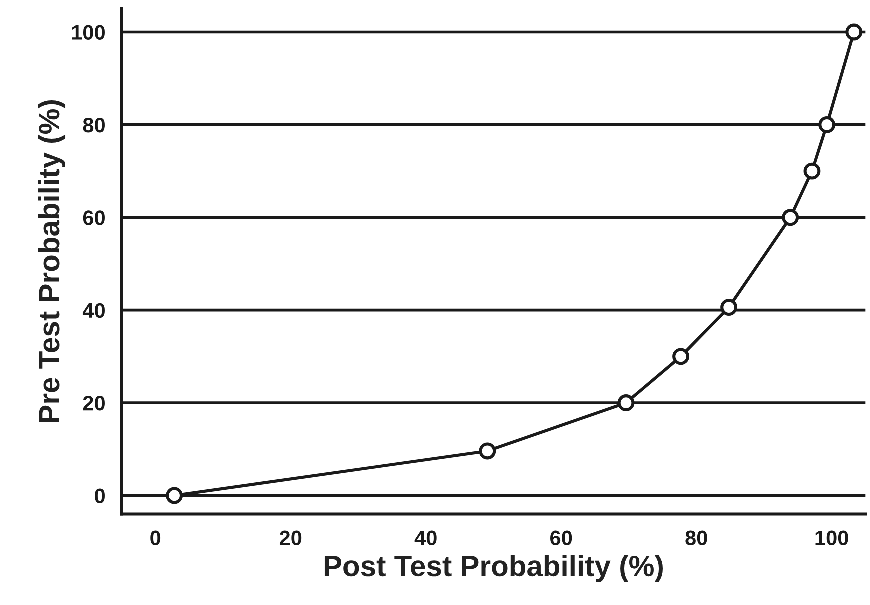 The width and height of the screenshot is (870, 605). Describe the element at coordinates (697, 538) in the screenshot. I see `x-tick-label: 80` at that location.